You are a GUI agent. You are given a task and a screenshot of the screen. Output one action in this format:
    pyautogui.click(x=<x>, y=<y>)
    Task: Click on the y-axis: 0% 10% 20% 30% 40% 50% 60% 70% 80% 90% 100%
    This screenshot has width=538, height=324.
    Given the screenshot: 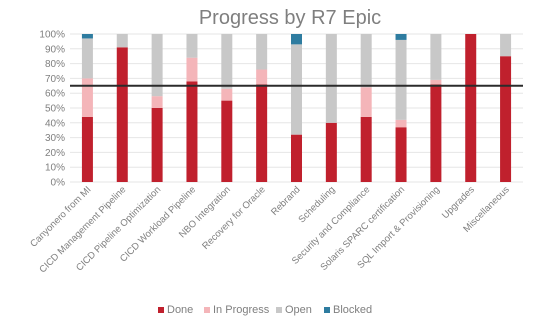 What is the action you would take?
    pyautogui.click(x=52, y=109)
    